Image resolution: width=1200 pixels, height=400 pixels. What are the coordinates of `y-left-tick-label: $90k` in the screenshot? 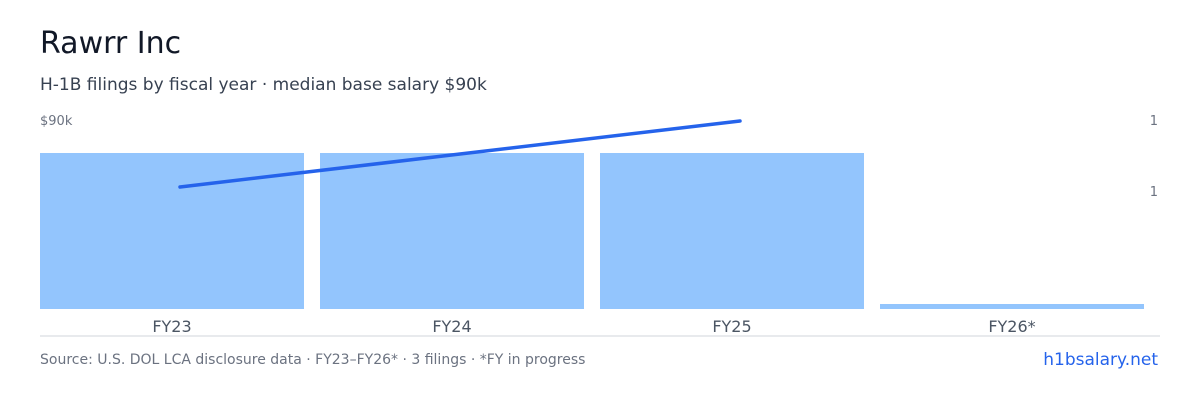 It's located at (56, 121).